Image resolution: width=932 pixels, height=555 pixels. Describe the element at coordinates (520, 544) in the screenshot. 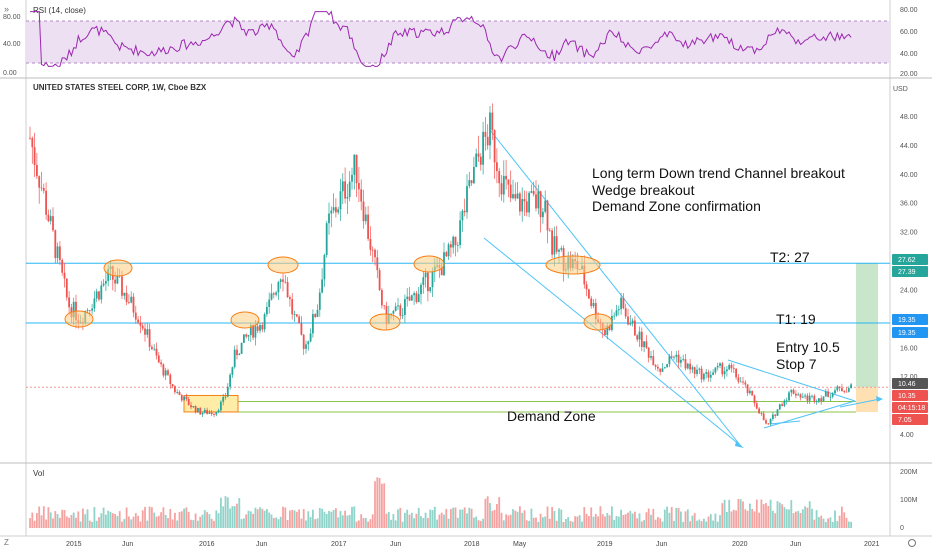

I see `time-label: May` at that location.